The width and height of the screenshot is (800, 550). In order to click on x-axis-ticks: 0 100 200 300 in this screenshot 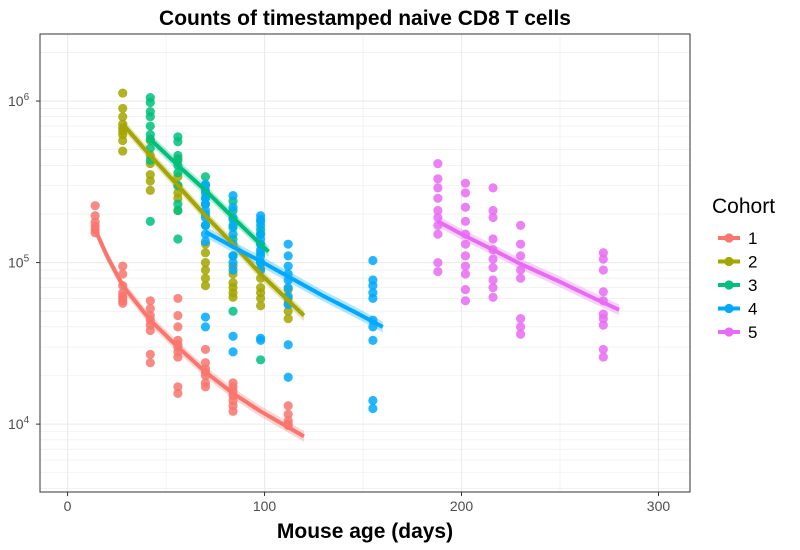, I will do `click(367, 503)`.